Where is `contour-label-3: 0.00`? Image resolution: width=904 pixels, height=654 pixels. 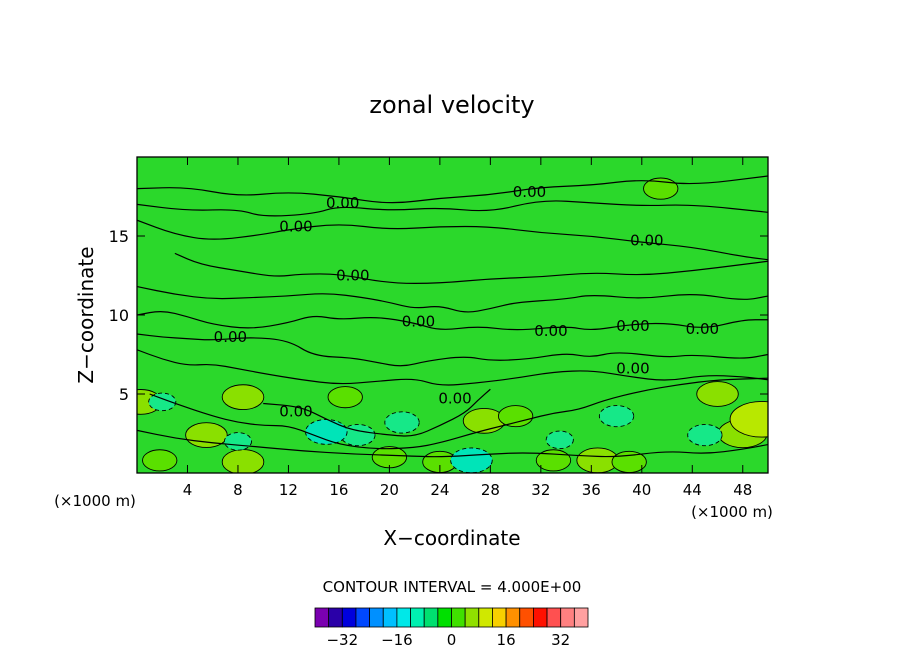
contour-label-3: 0.00 is located at coordinates (646, 241).